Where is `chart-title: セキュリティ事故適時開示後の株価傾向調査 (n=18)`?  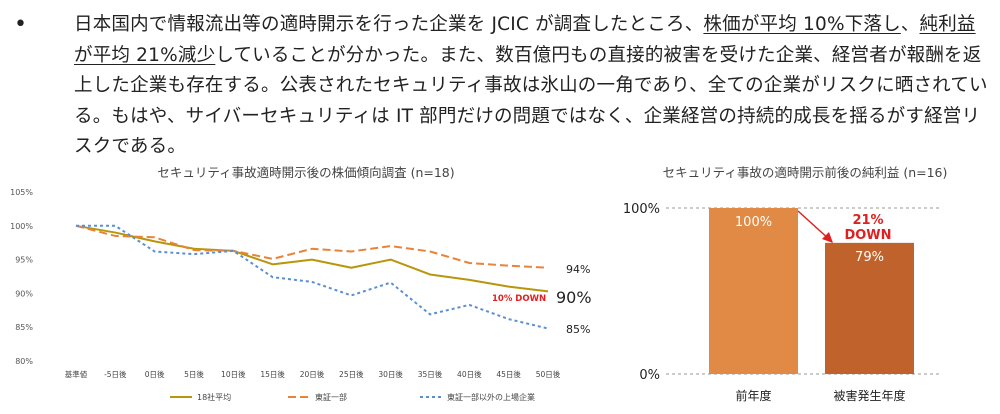
chart-title: セキュリティ事故適時開示後の株価傾向調査 (n=18) is located at coordinates (305, 172).